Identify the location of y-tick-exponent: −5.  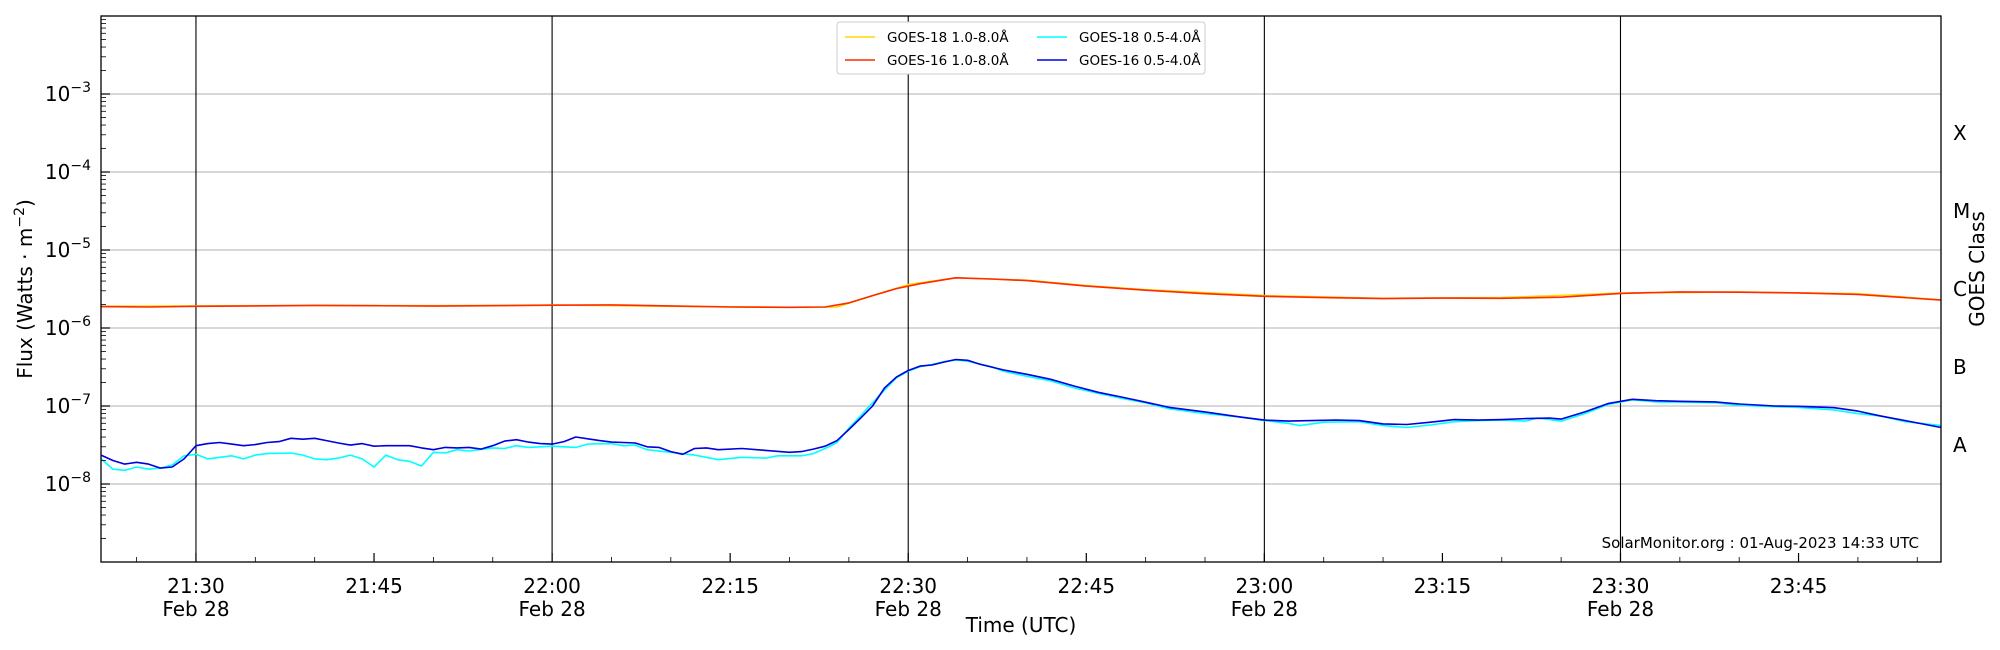
(80, 244).